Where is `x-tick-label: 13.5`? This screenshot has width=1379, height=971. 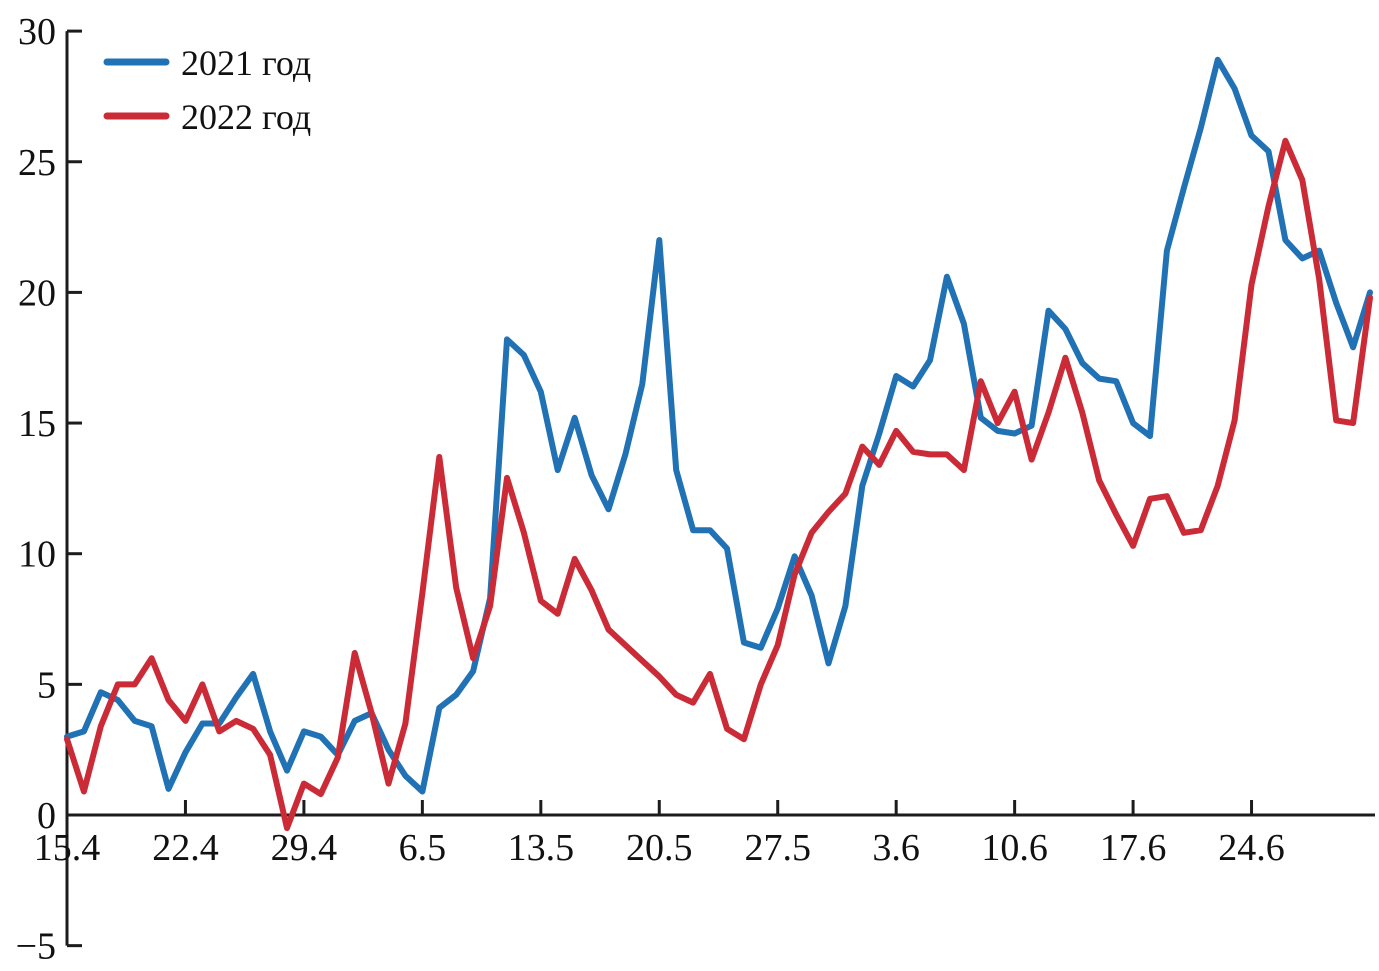 x-tick-label: 13.5 is located at coordinates (541, 848).